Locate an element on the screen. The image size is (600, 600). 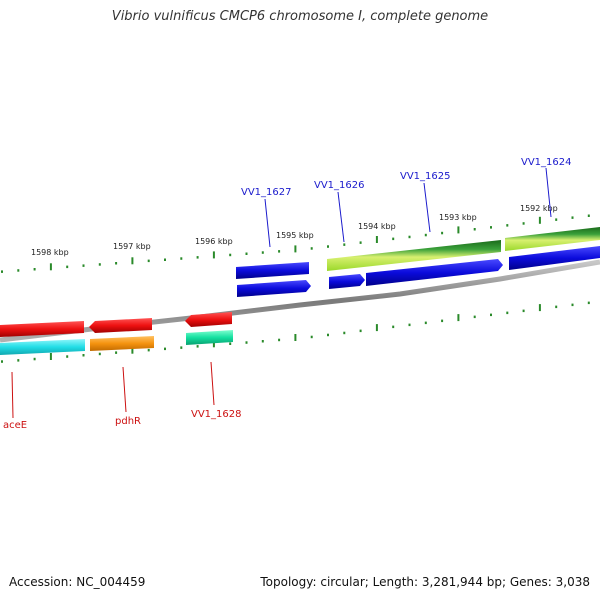
outer-tick-ring is located at coordinates (295, 243).